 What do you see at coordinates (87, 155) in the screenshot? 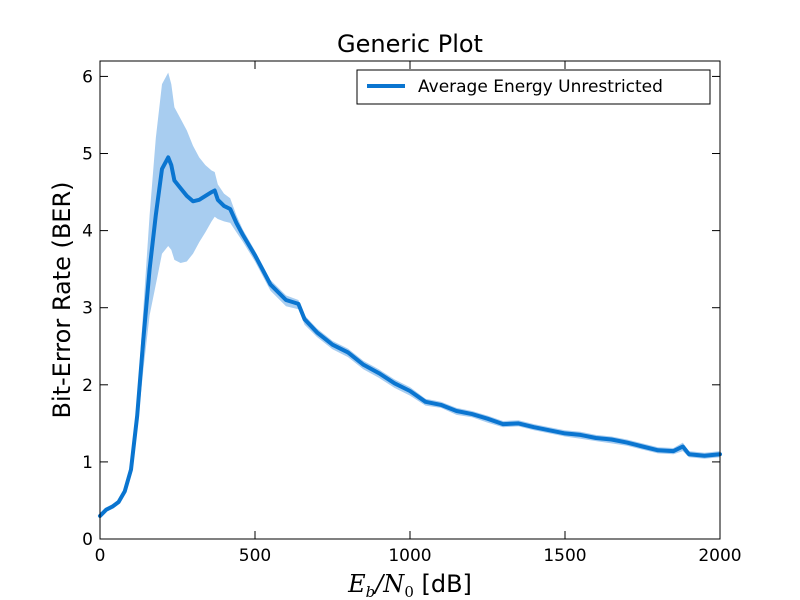
I see `y-tick-label: 5` at bounding box center [87, 155].